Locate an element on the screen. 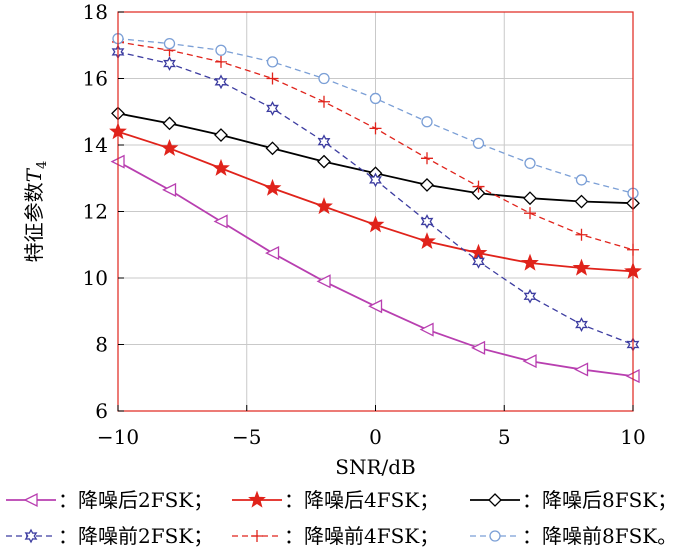  x-axis-title: SNR/dB is located at coordinates (375, 467).